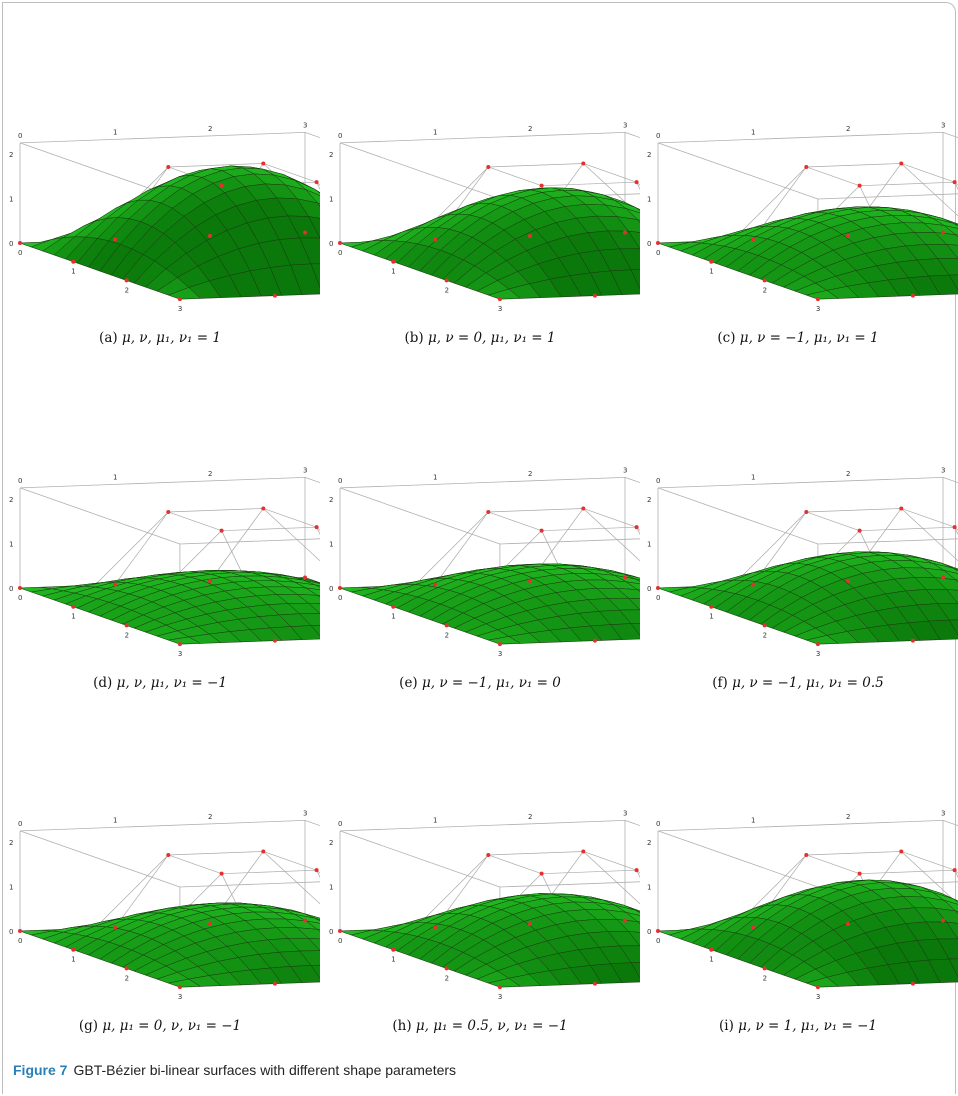 This screenshot has height=1096, width=958. Describe the element at coordinates (809, 338) in the screenshot. I see `subfigure-parameters: μ, ν = −1, μ₁, ν₁ = 1` at that location.